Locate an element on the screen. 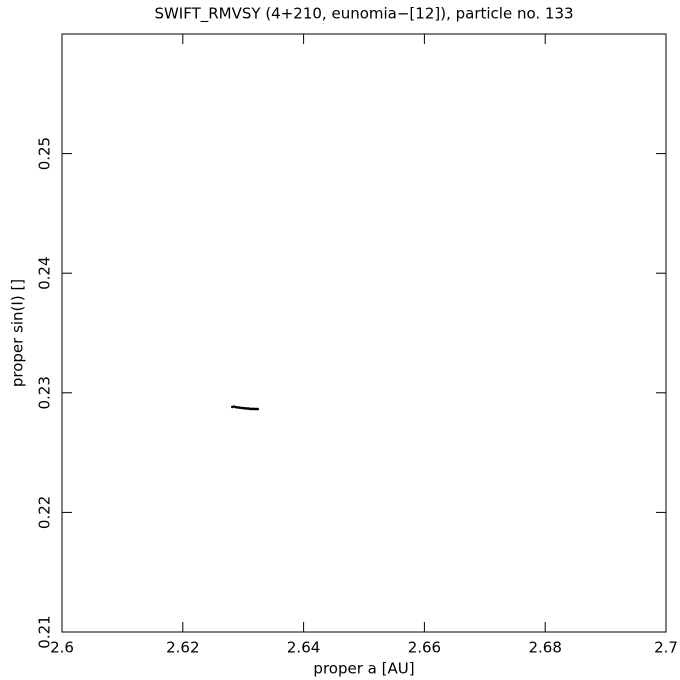 The height and width of the screenshot is (680, 680). x-axis-label: proper a [AU] is located at coordinates (363, 669).